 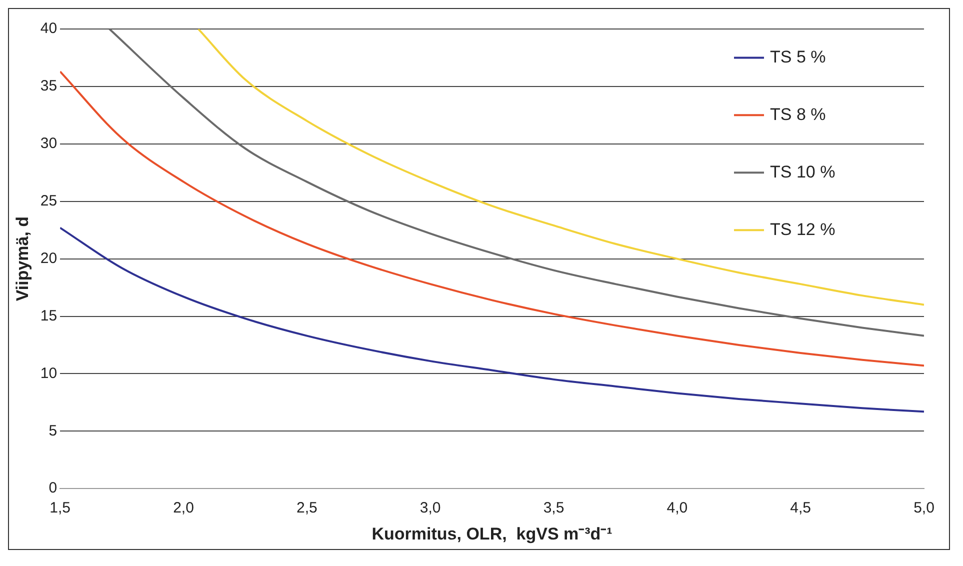 What do you see at coordinates (677, 508) in the screenshot?
I see `x-tick-label: 4,0` at bounding box center [677, 508].